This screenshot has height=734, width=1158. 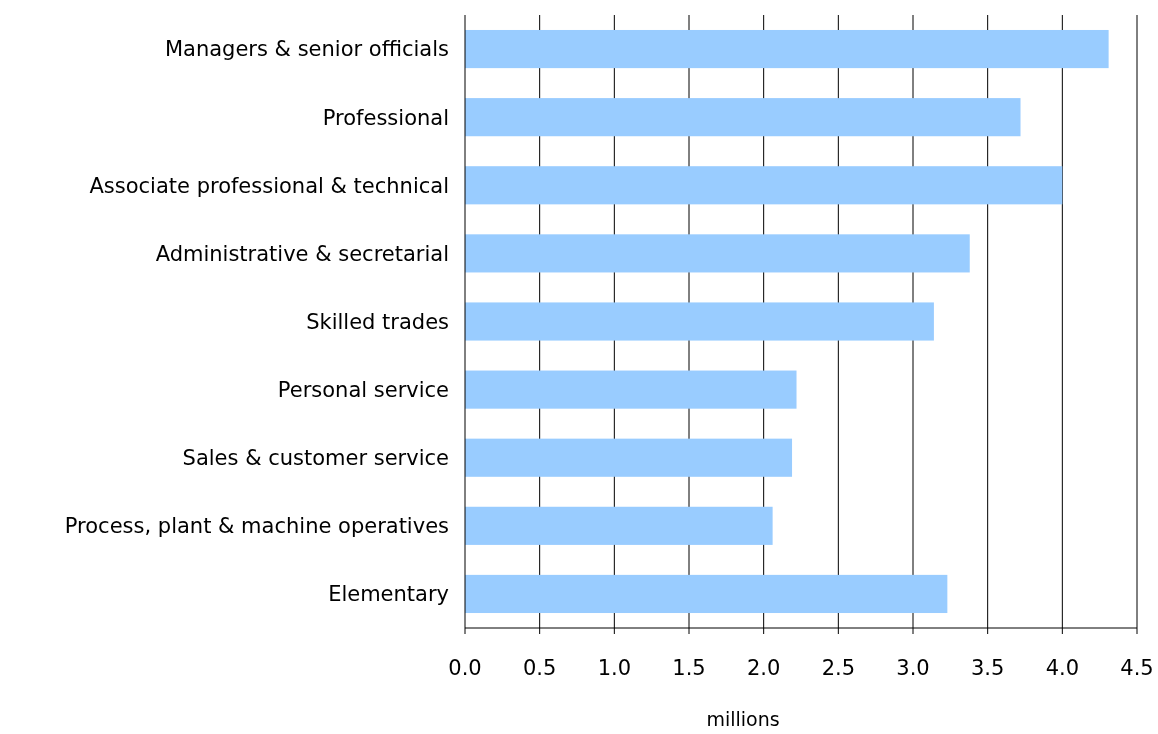 I want to click on x-axis-title: millions, so click(x=743, y=719).